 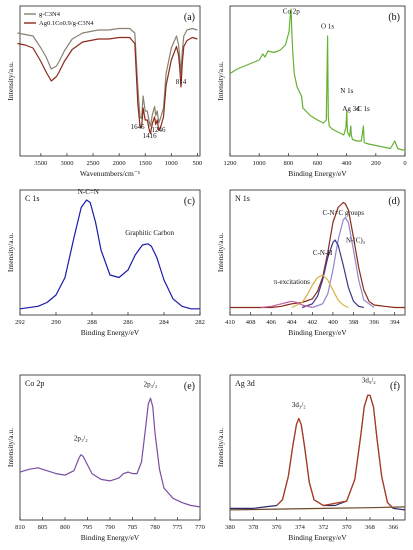 What do you see at coordinates (277, 527) in the screenshot?
I see `x-tick-label: 376` at bounding box center [277, 527].